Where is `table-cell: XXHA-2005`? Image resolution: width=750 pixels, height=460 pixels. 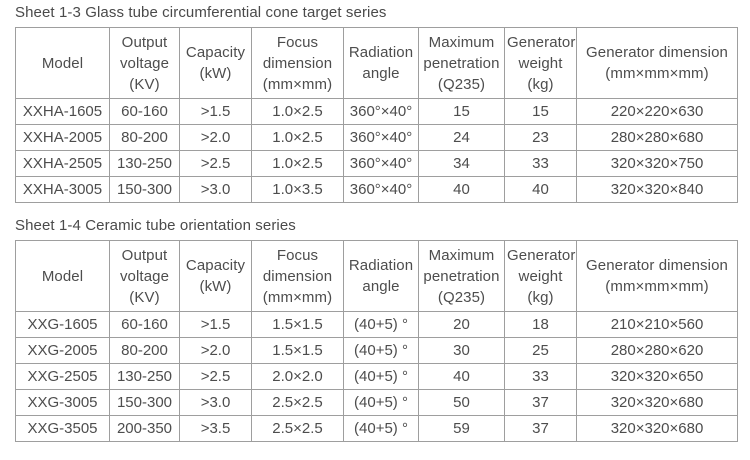 table-cell: XXHA-2005 is located at coordinates (62, 137).